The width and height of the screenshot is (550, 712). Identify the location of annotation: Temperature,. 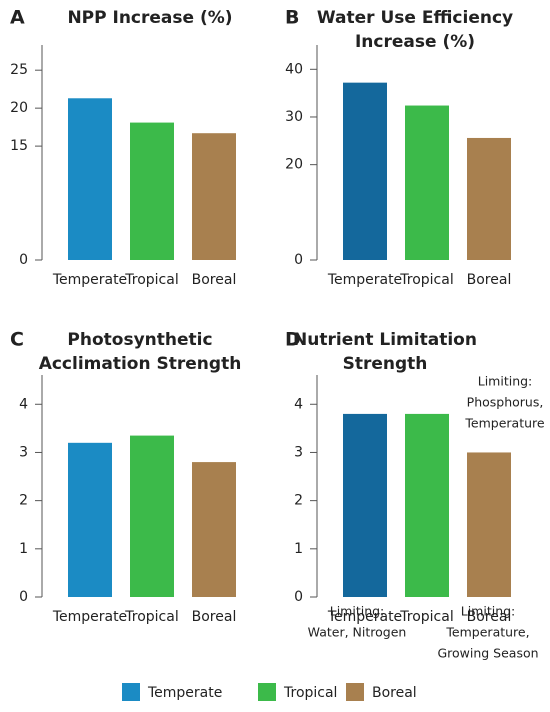
(487, 632).